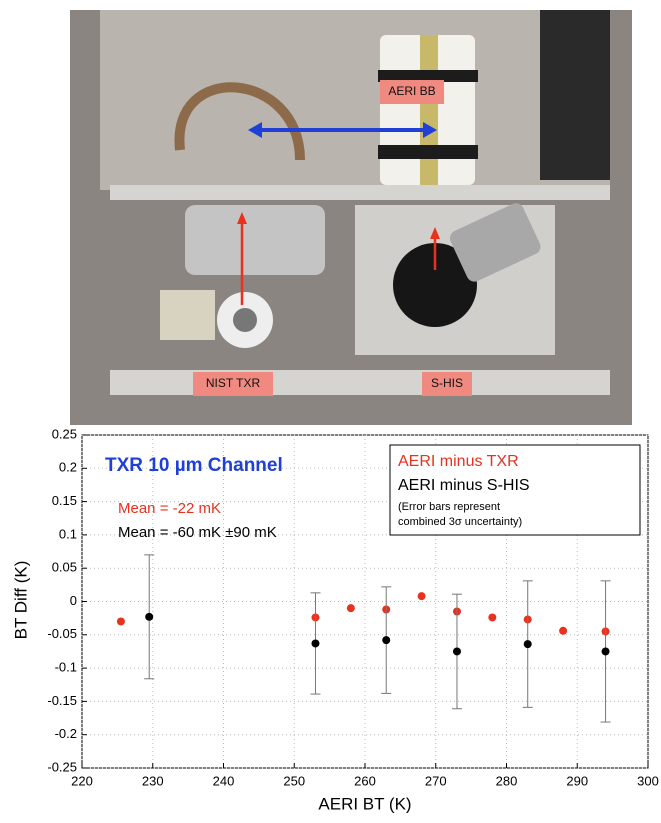 The height and width of the screenshot is (823, 661). What do you see at coordinates (169, 508) in the screenshot?
I see `annotation: Mean = -22 mK` at bounding box center [169, 508].